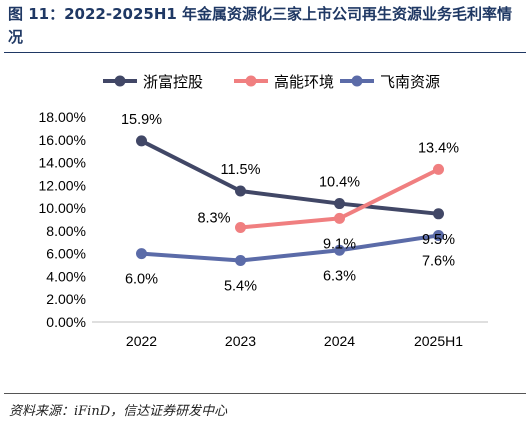 This screenshot has width=530, height=426. What do you see at coordinates (141, 341) in the screenshot?
I see `x-tick-label: 2022` at bounding box center [141, 341].